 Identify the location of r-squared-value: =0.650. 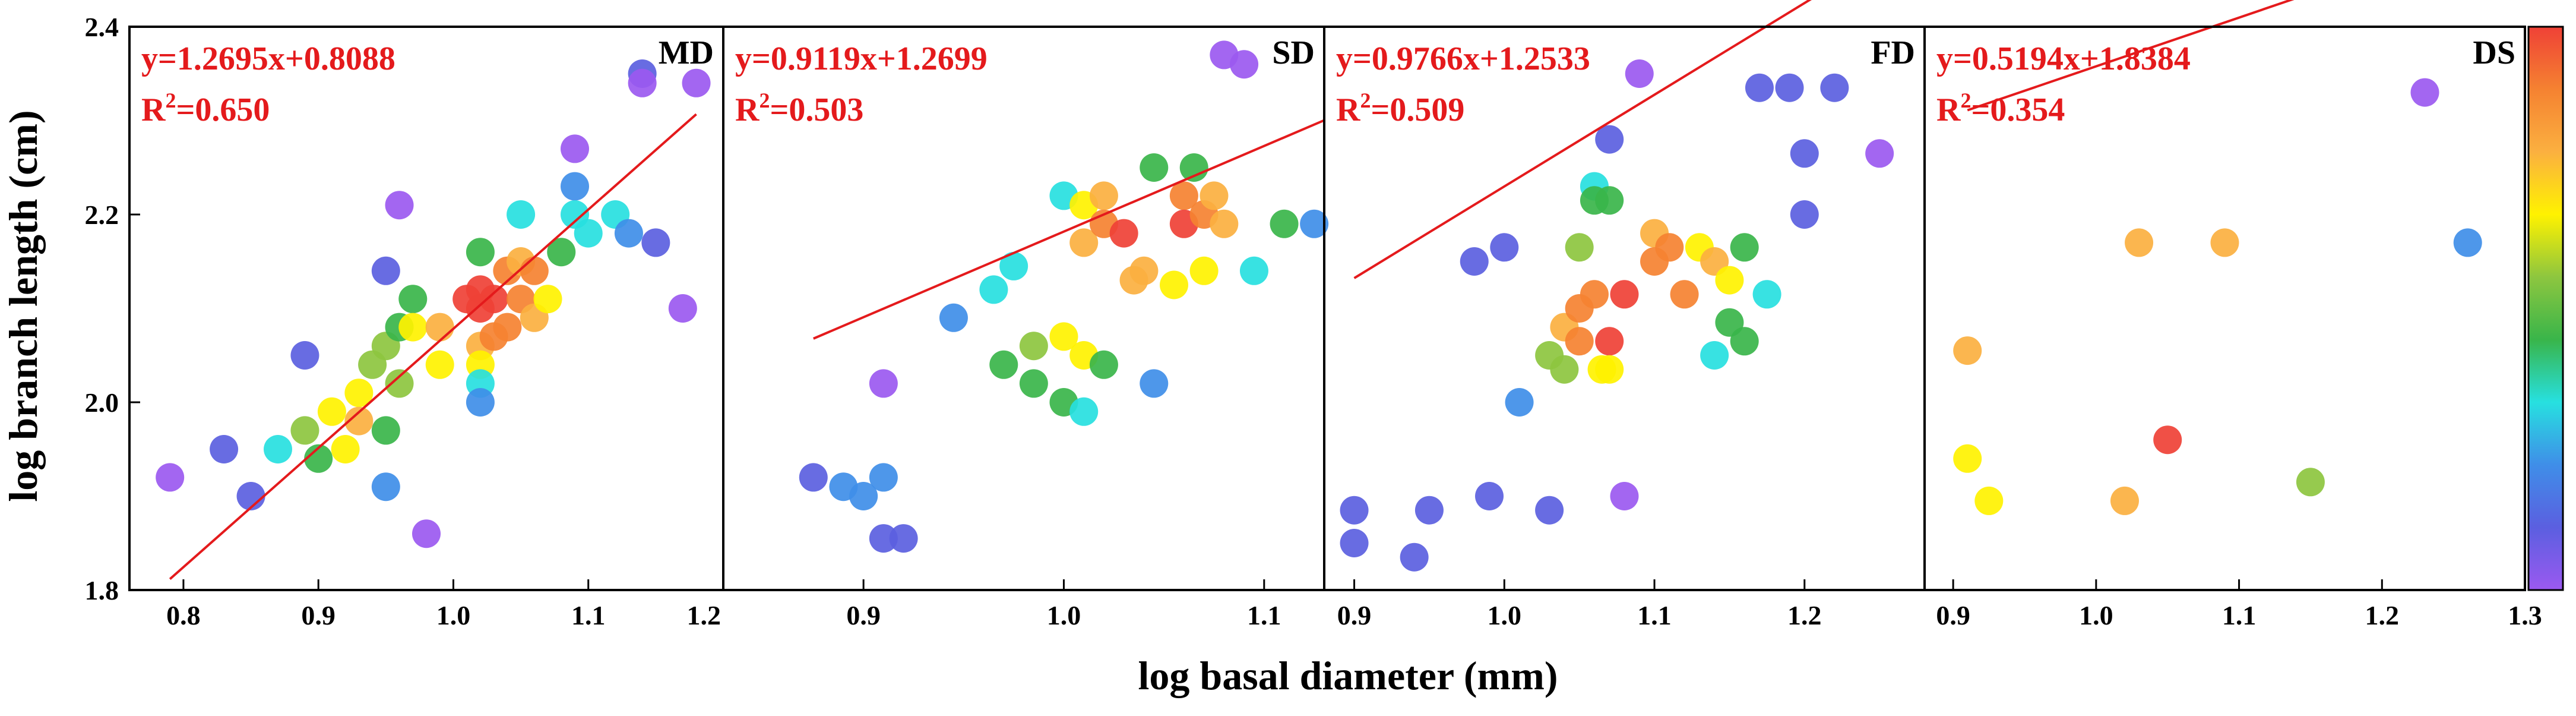
(223, 110).